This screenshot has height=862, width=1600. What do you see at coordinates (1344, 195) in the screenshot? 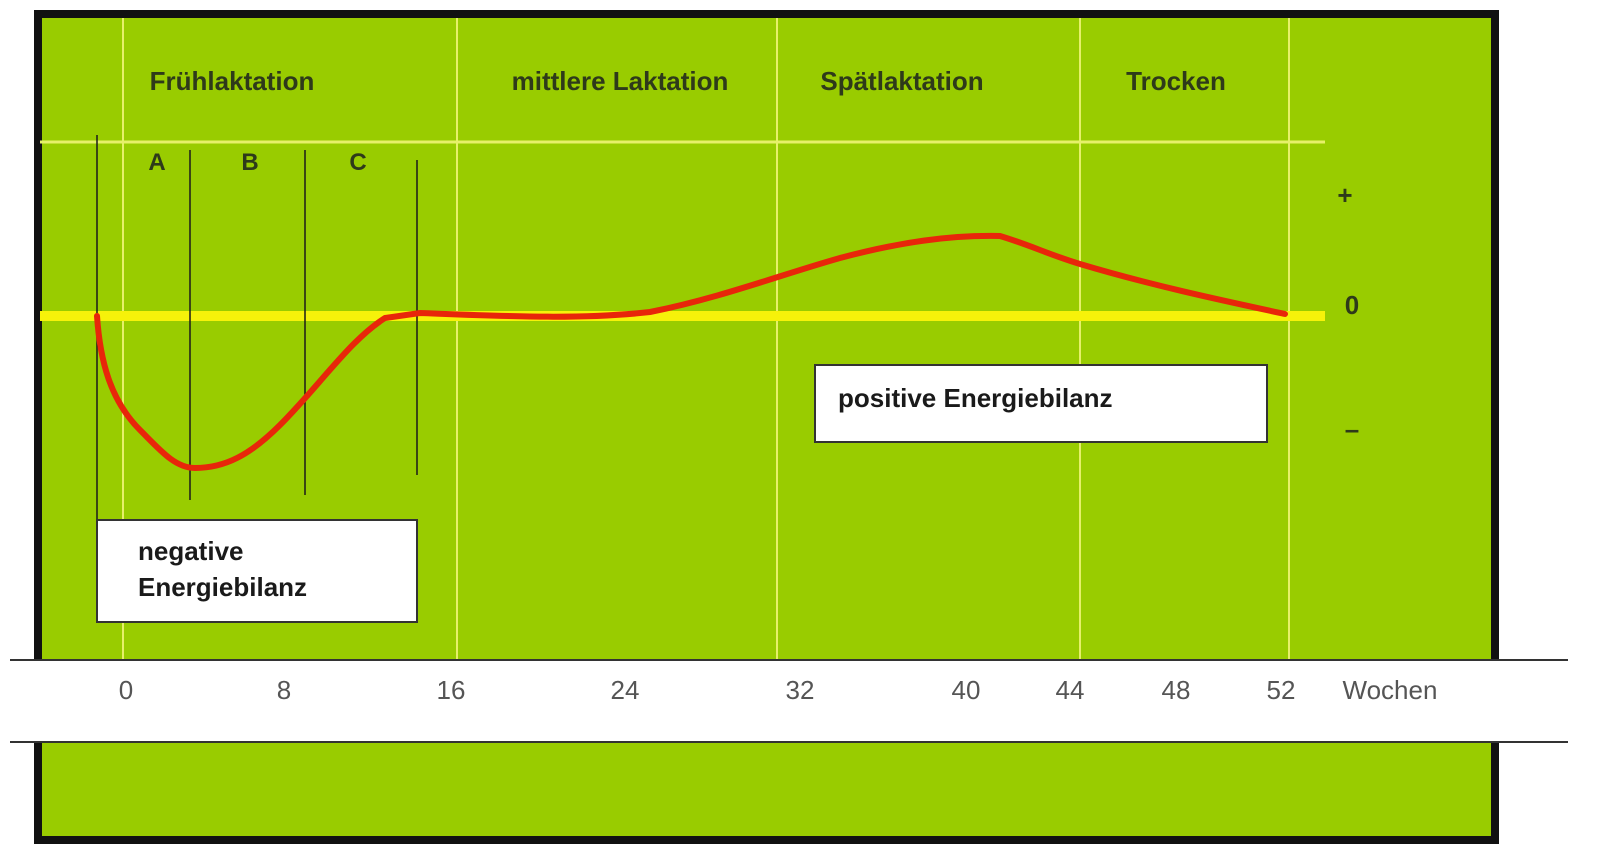
I see `scale-label: +` at bounding box center [1344, 195].